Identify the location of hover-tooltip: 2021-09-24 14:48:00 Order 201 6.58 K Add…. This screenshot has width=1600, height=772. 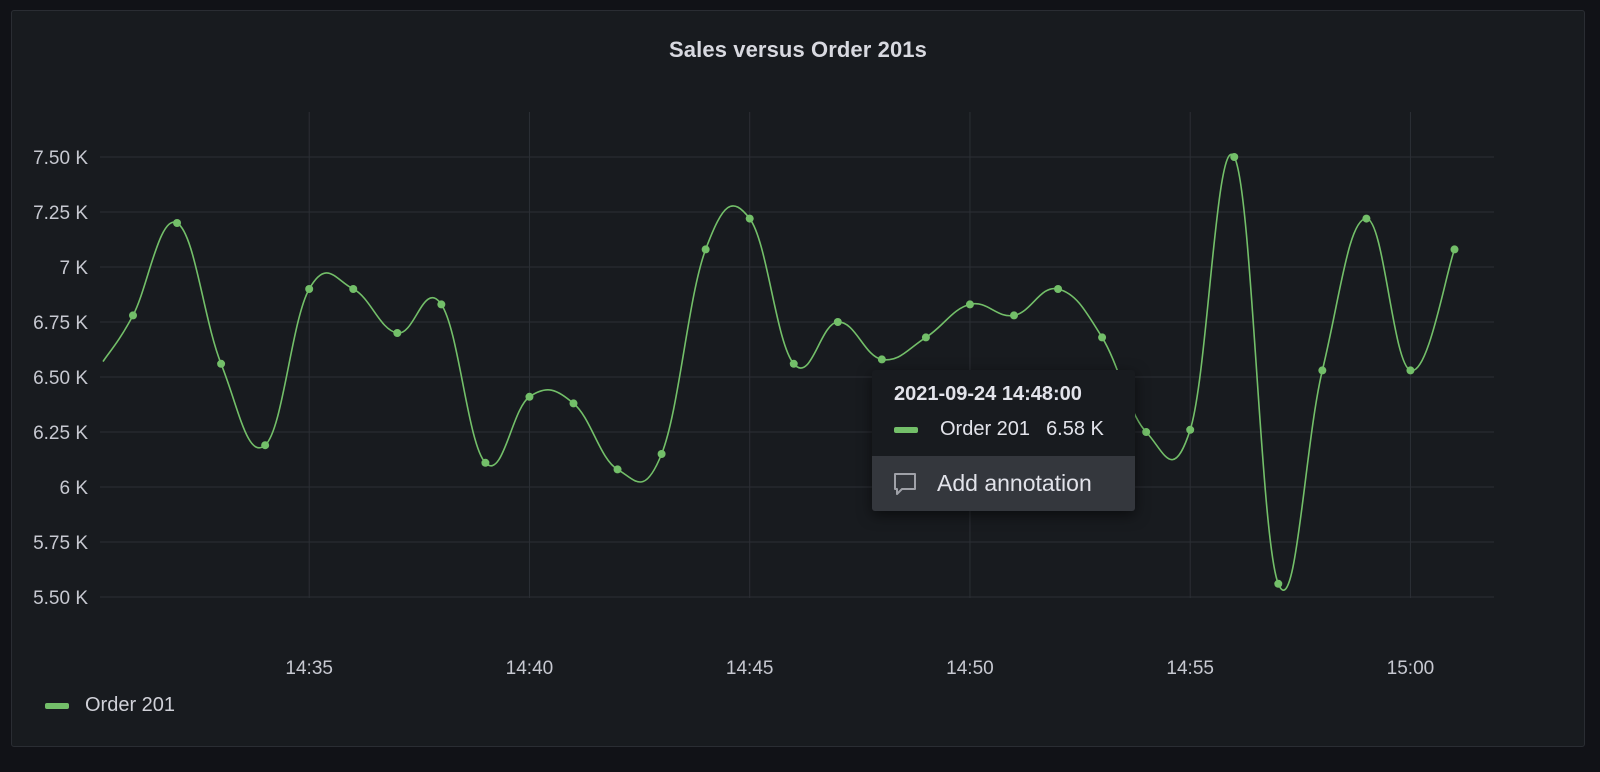
(1003, 440).